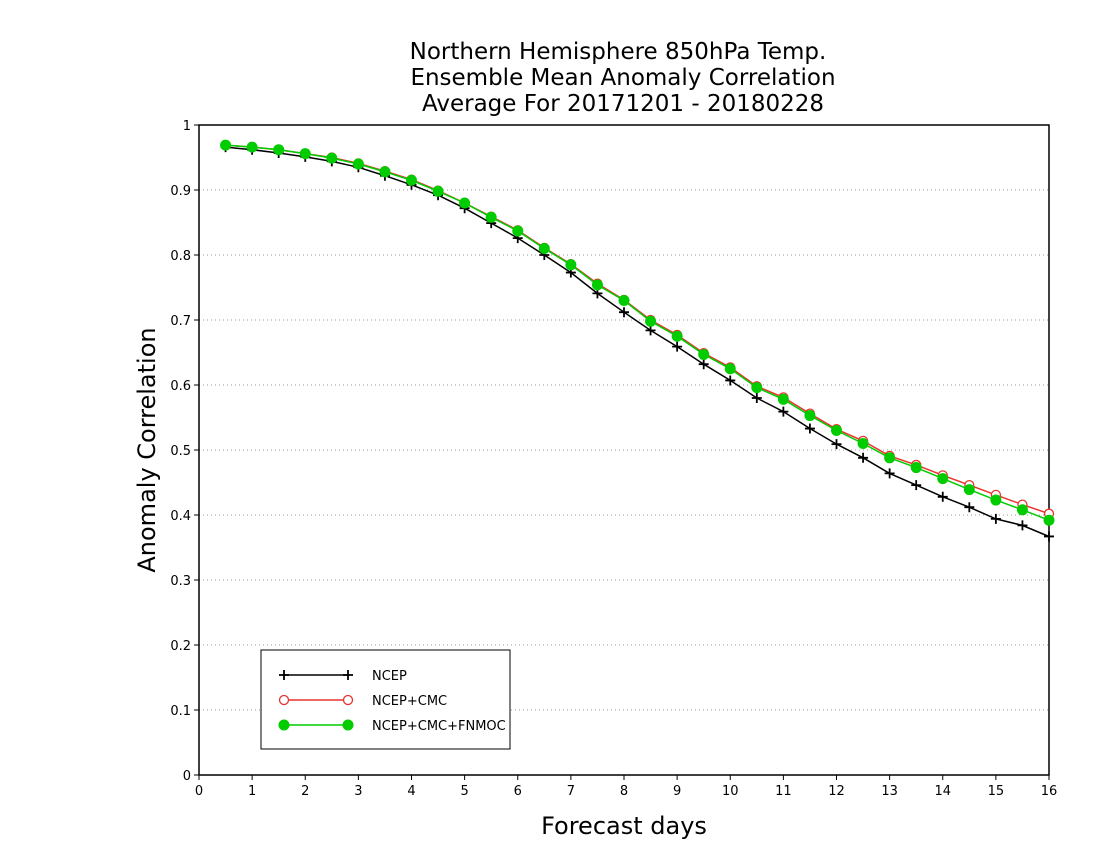  Describe the element at coordinates (180, 321) in the screenshot. I see `y-tick-label: 0.7` at that location.